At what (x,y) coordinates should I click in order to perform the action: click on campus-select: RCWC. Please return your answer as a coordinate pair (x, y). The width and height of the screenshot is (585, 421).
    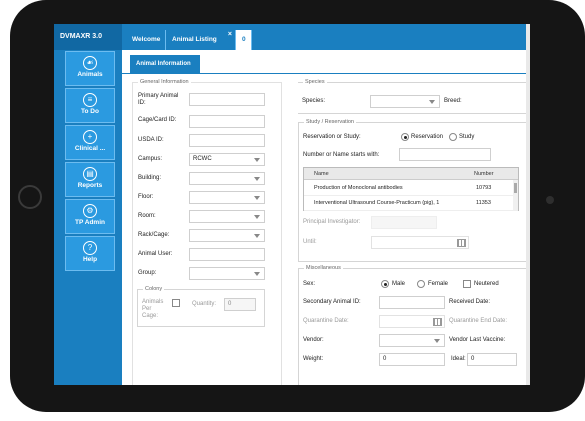
    Looking at the image, I should click on (227, 159).